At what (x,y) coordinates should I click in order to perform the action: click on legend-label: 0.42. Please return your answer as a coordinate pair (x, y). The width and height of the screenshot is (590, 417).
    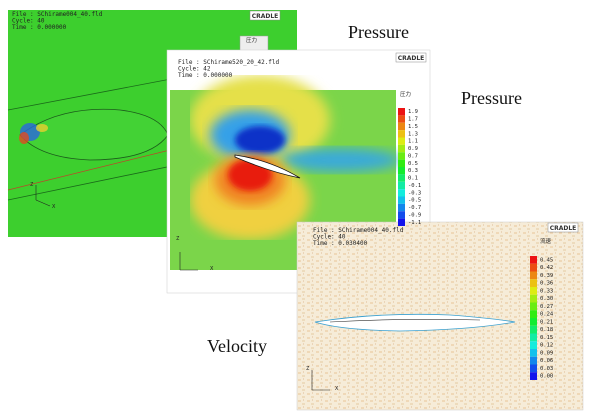
    Looking at the image, I should click on (546, 268).